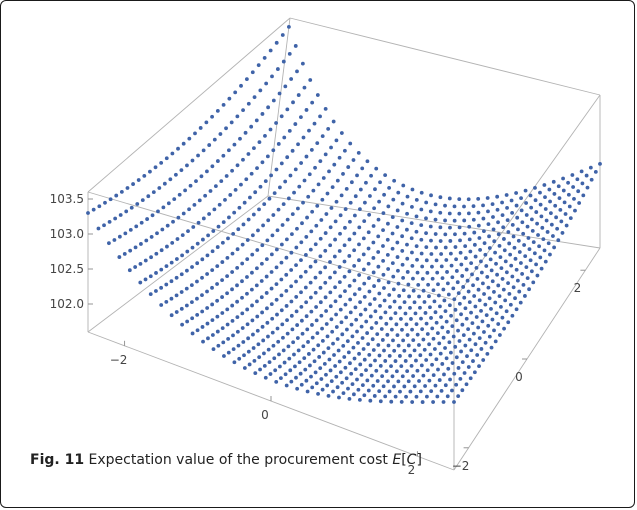 The width and height of the screenshot is (637, 510). What do you see at coordinates (412, 470) in the screenshot?
I see `x-tick-label-2: 2` at bounding box center [412, 470].